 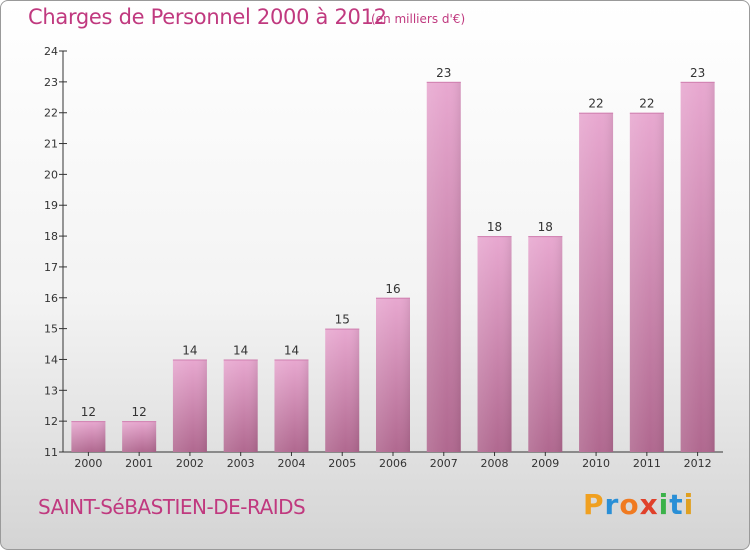 What do you see at coordinates (393, 463) in the screenshot?
I see `x-tick-label: 2006` at bounding box center [393, 463].